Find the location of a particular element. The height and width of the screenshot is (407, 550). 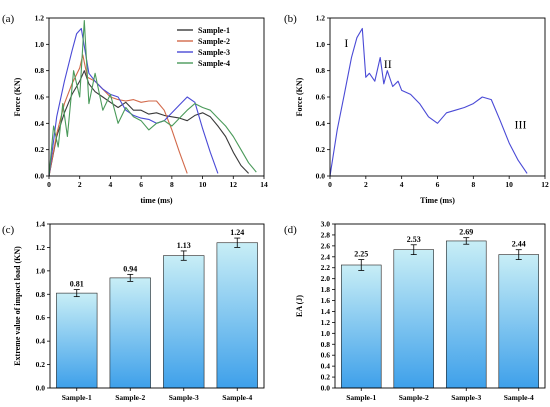

panel-label-d: (d) is located at coordinates (290, 230).